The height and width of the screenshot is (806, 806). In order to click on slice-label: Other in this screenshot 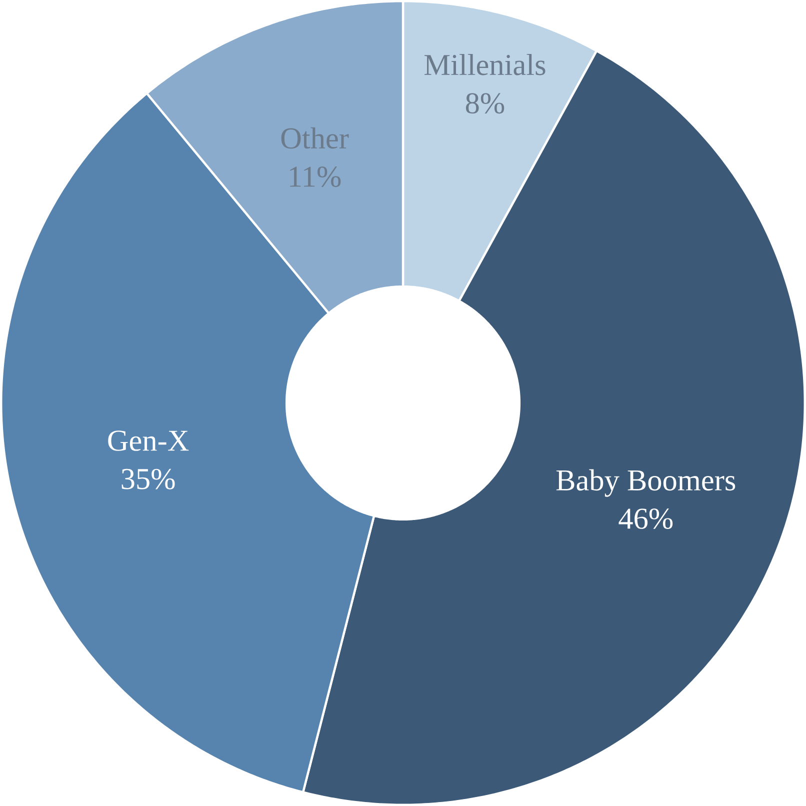, I will do `click(315, 138)`.